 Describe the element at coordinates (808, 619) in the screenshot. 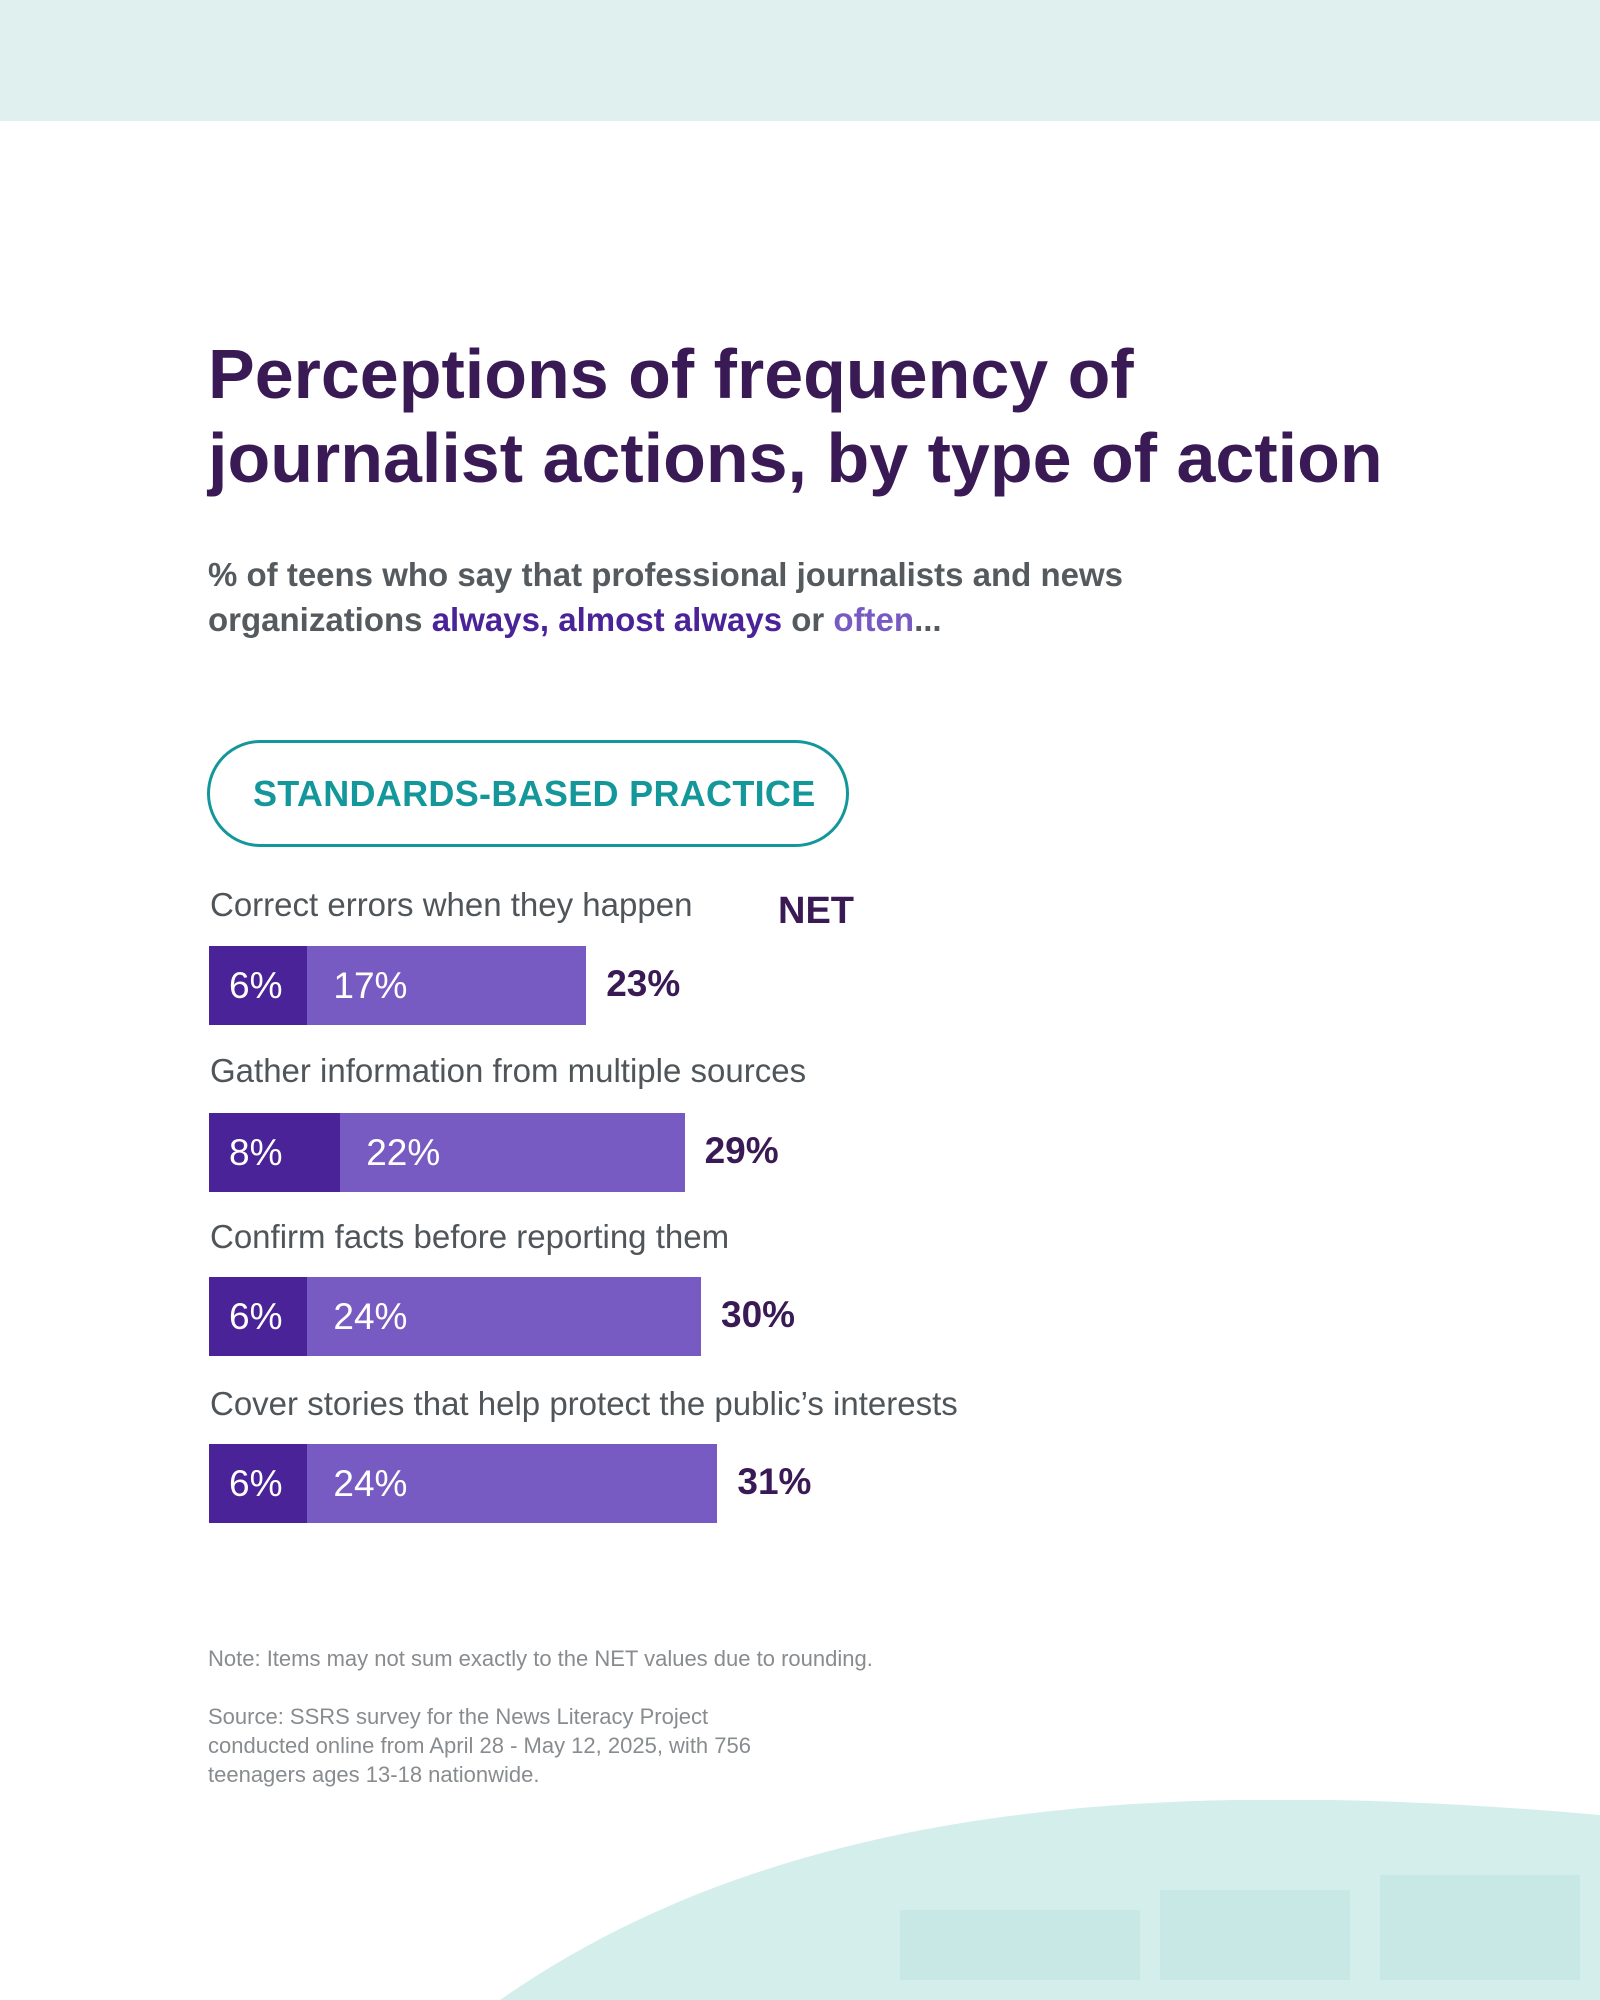

I see `subtitle-text: or` at that location.